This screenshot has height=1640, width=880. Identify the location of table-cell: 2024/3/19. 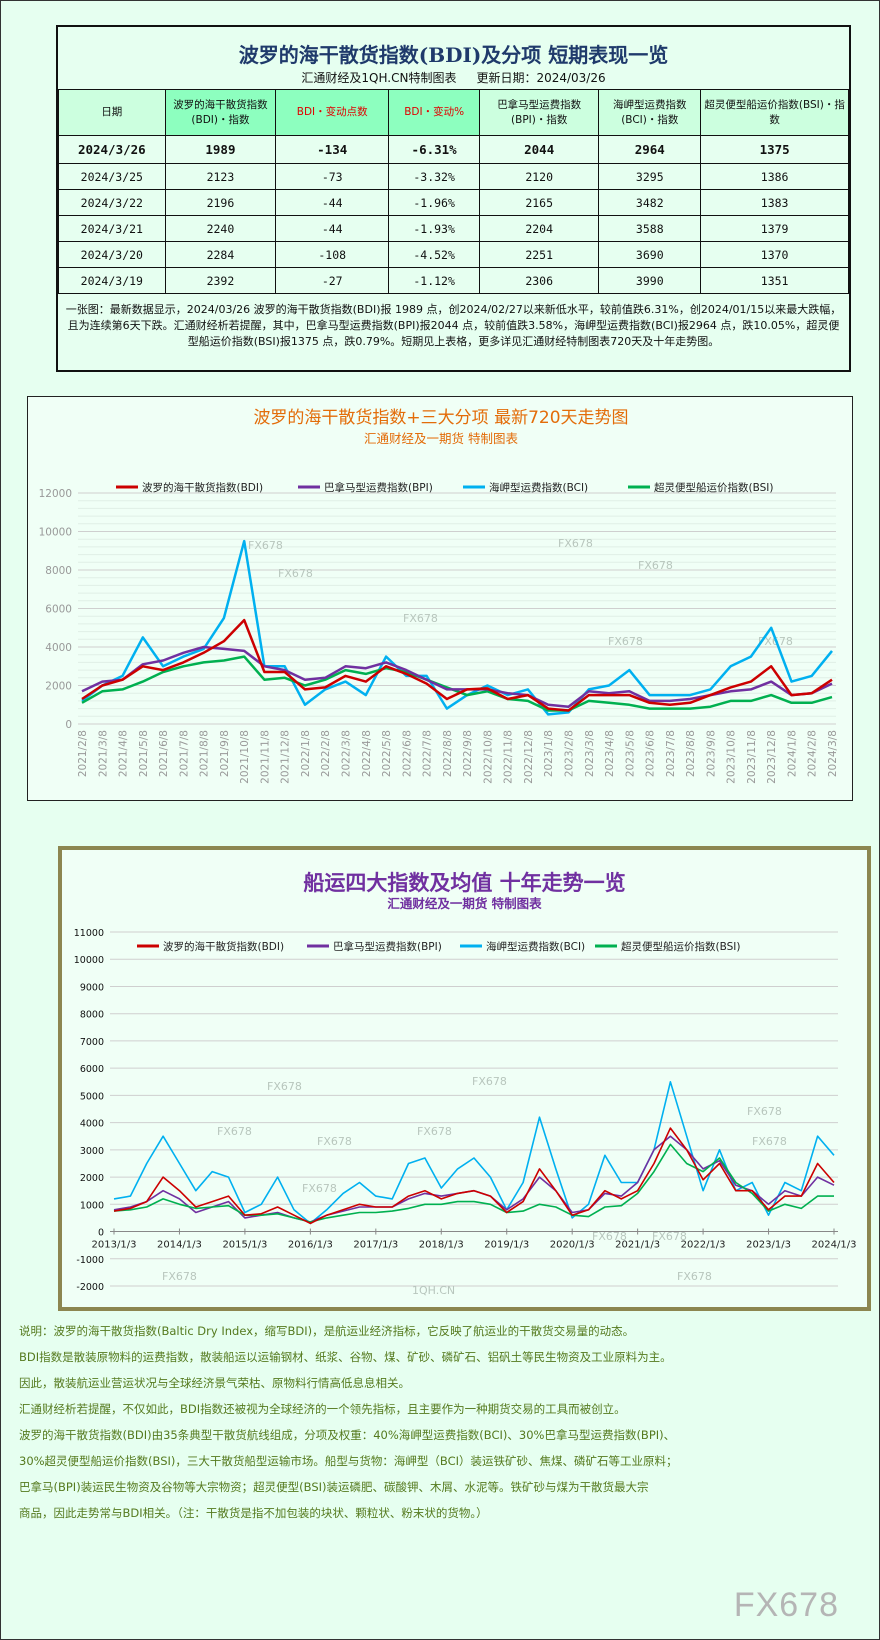
(112, 280).